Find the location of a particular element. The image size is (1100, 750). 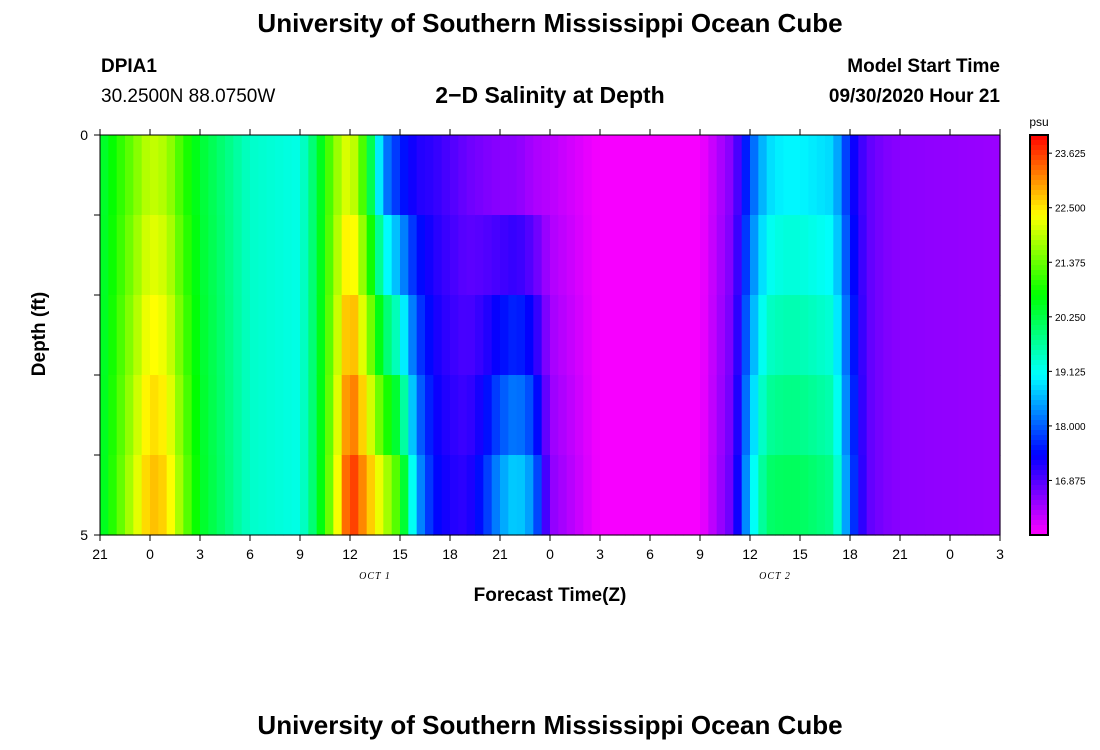

x-tick-label: 6 is located at coordinates (250, 554).